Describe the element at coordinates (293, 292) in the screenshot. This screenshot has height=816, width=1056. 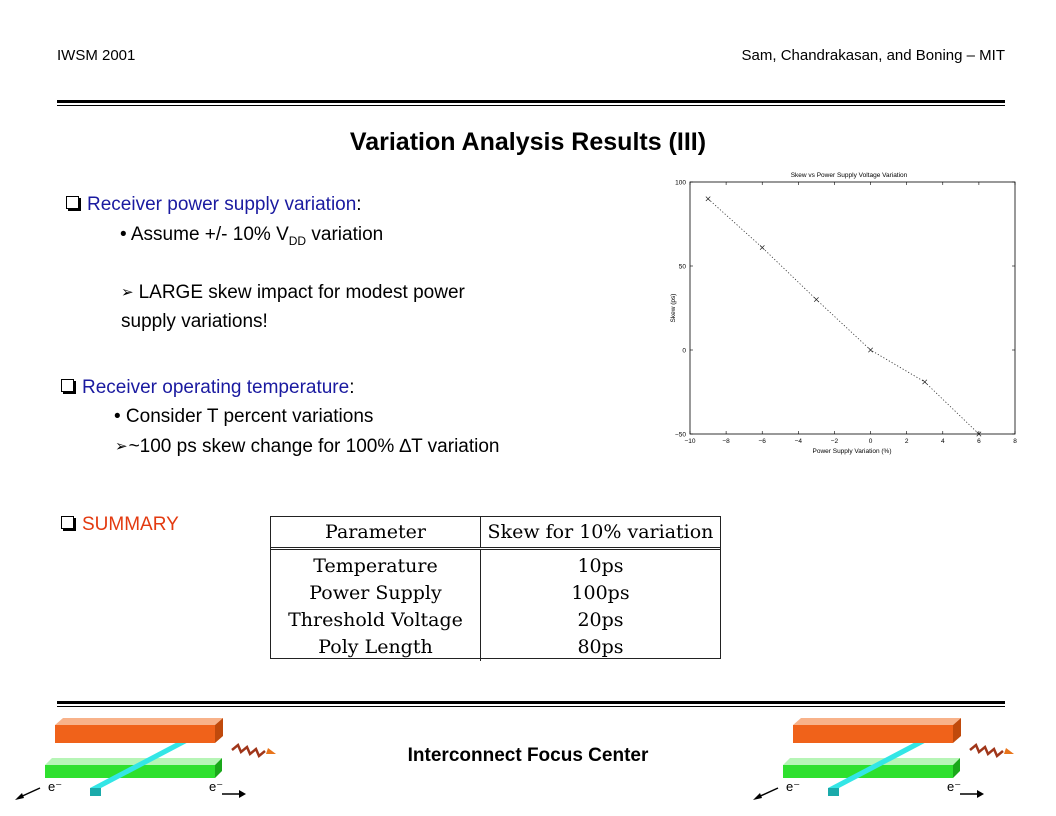
I see `power-conclusion-line1: ➢ LARGE skew impact for modest power` at that location.